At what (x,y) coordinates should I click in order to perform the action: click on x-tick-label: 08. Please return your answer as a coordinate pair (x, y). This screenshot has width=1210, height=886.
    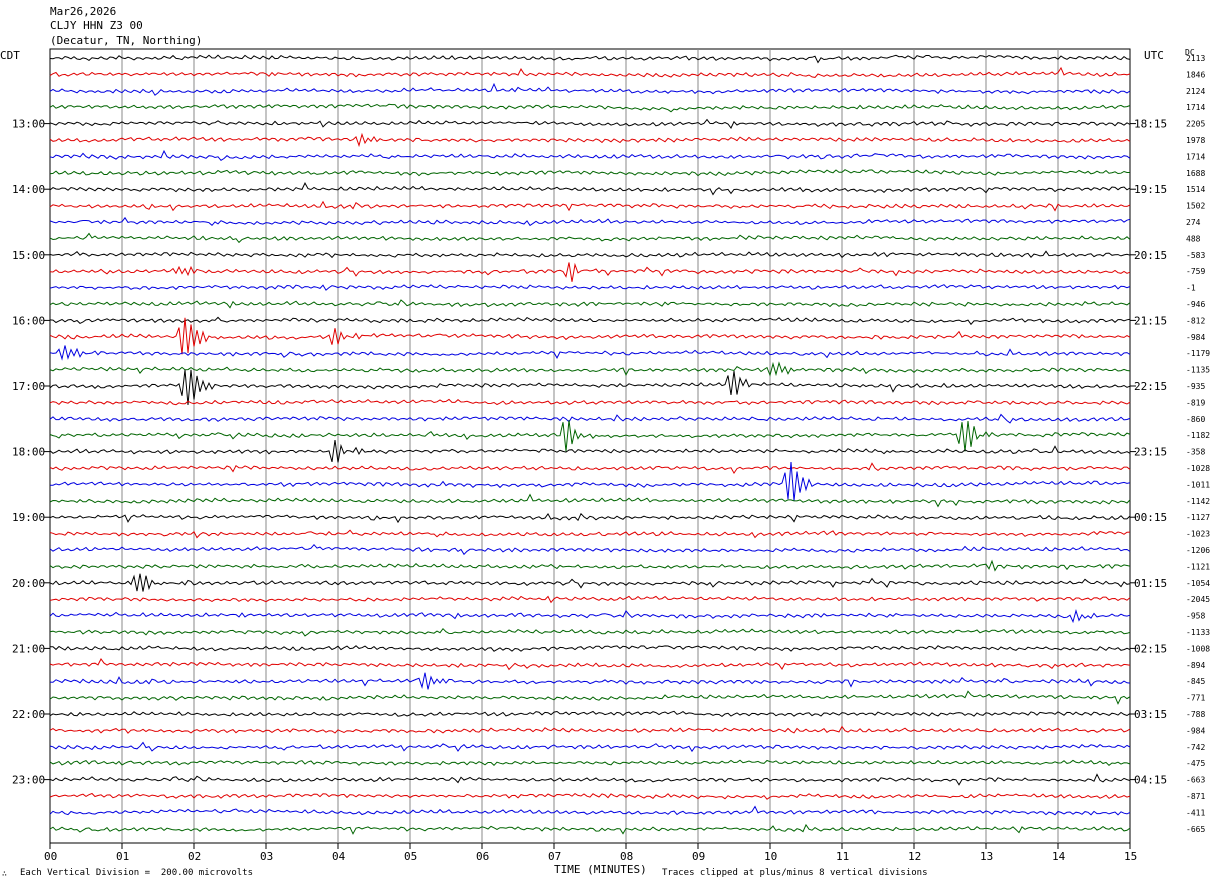
    Looking at the image, I should click on (626, 856).